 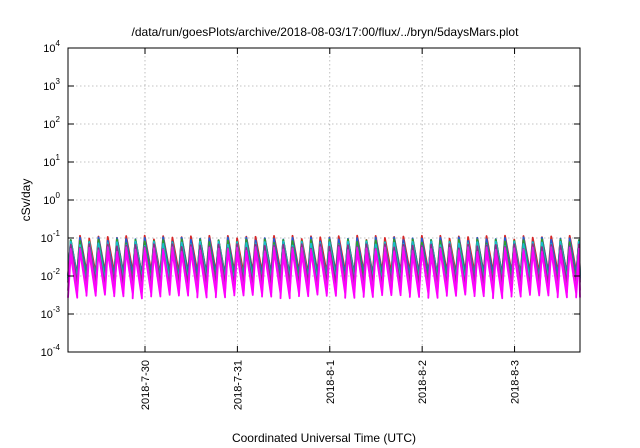 What do you see at coordinates (51, 123) in the screenshot?
I see `y-tick-label: 10²` at bounding box center [51, 123].